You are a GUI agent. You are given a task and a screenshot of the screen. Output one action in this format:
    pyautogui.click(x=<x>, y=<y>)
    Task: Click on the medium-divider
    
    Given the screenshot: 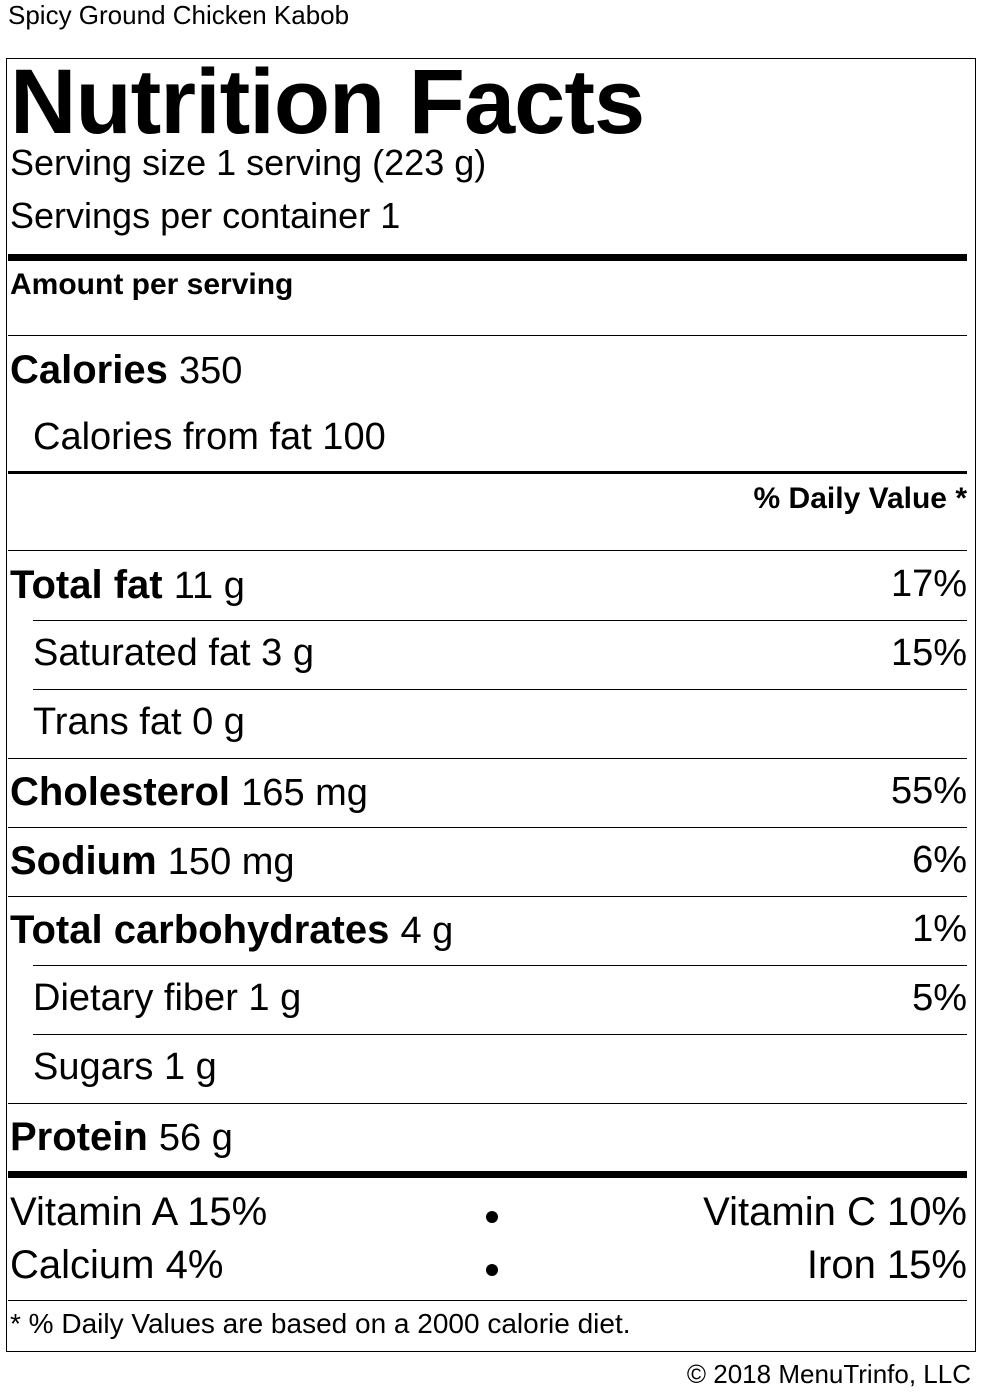 What is the action you would take?
    pyautogui.click(x=487, y=472)
    